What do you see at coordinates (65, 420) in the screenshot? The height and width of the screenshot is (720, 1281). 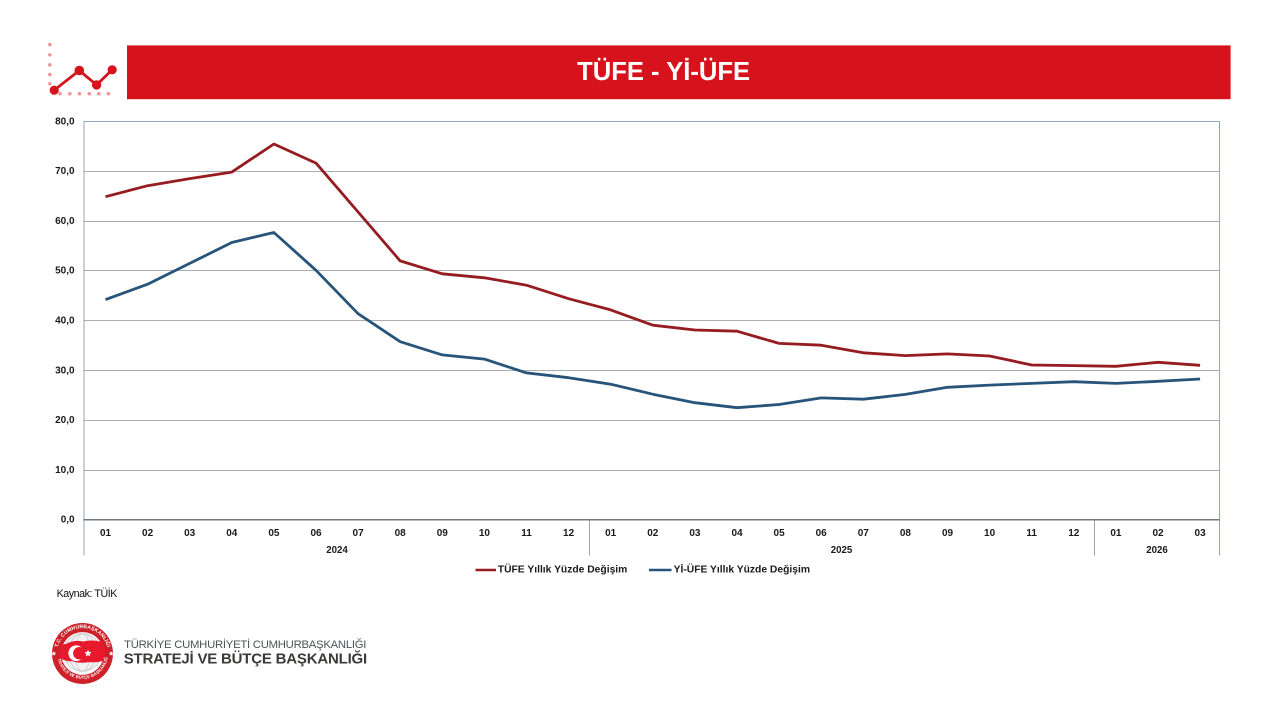 I see `svg-text: 20,0` at bounding box center [65, 420].